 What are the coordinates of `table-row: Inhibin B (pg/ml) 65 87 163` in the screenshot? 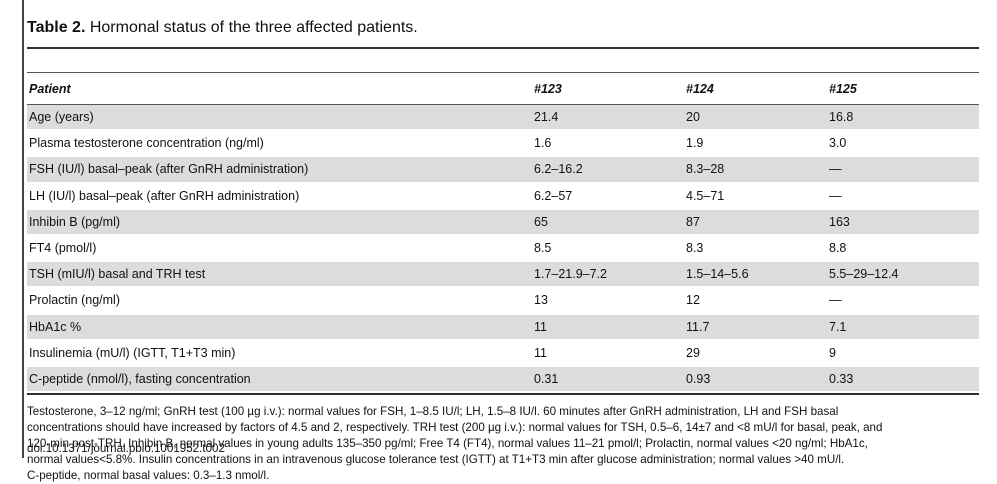 It's located at (503, 221).